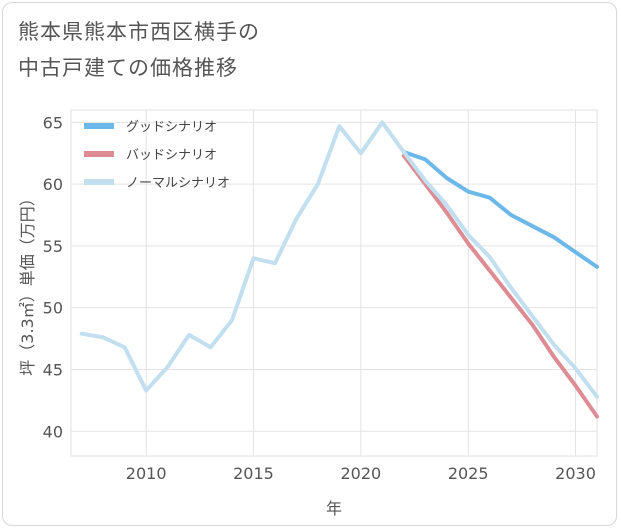 The height and width of the screenshot is (530, 621). What do you see at coordinates (171, 155) in the screenshot?
I see `legend-label-bad: バッドシナリオ` at bounding box center [171, 155].